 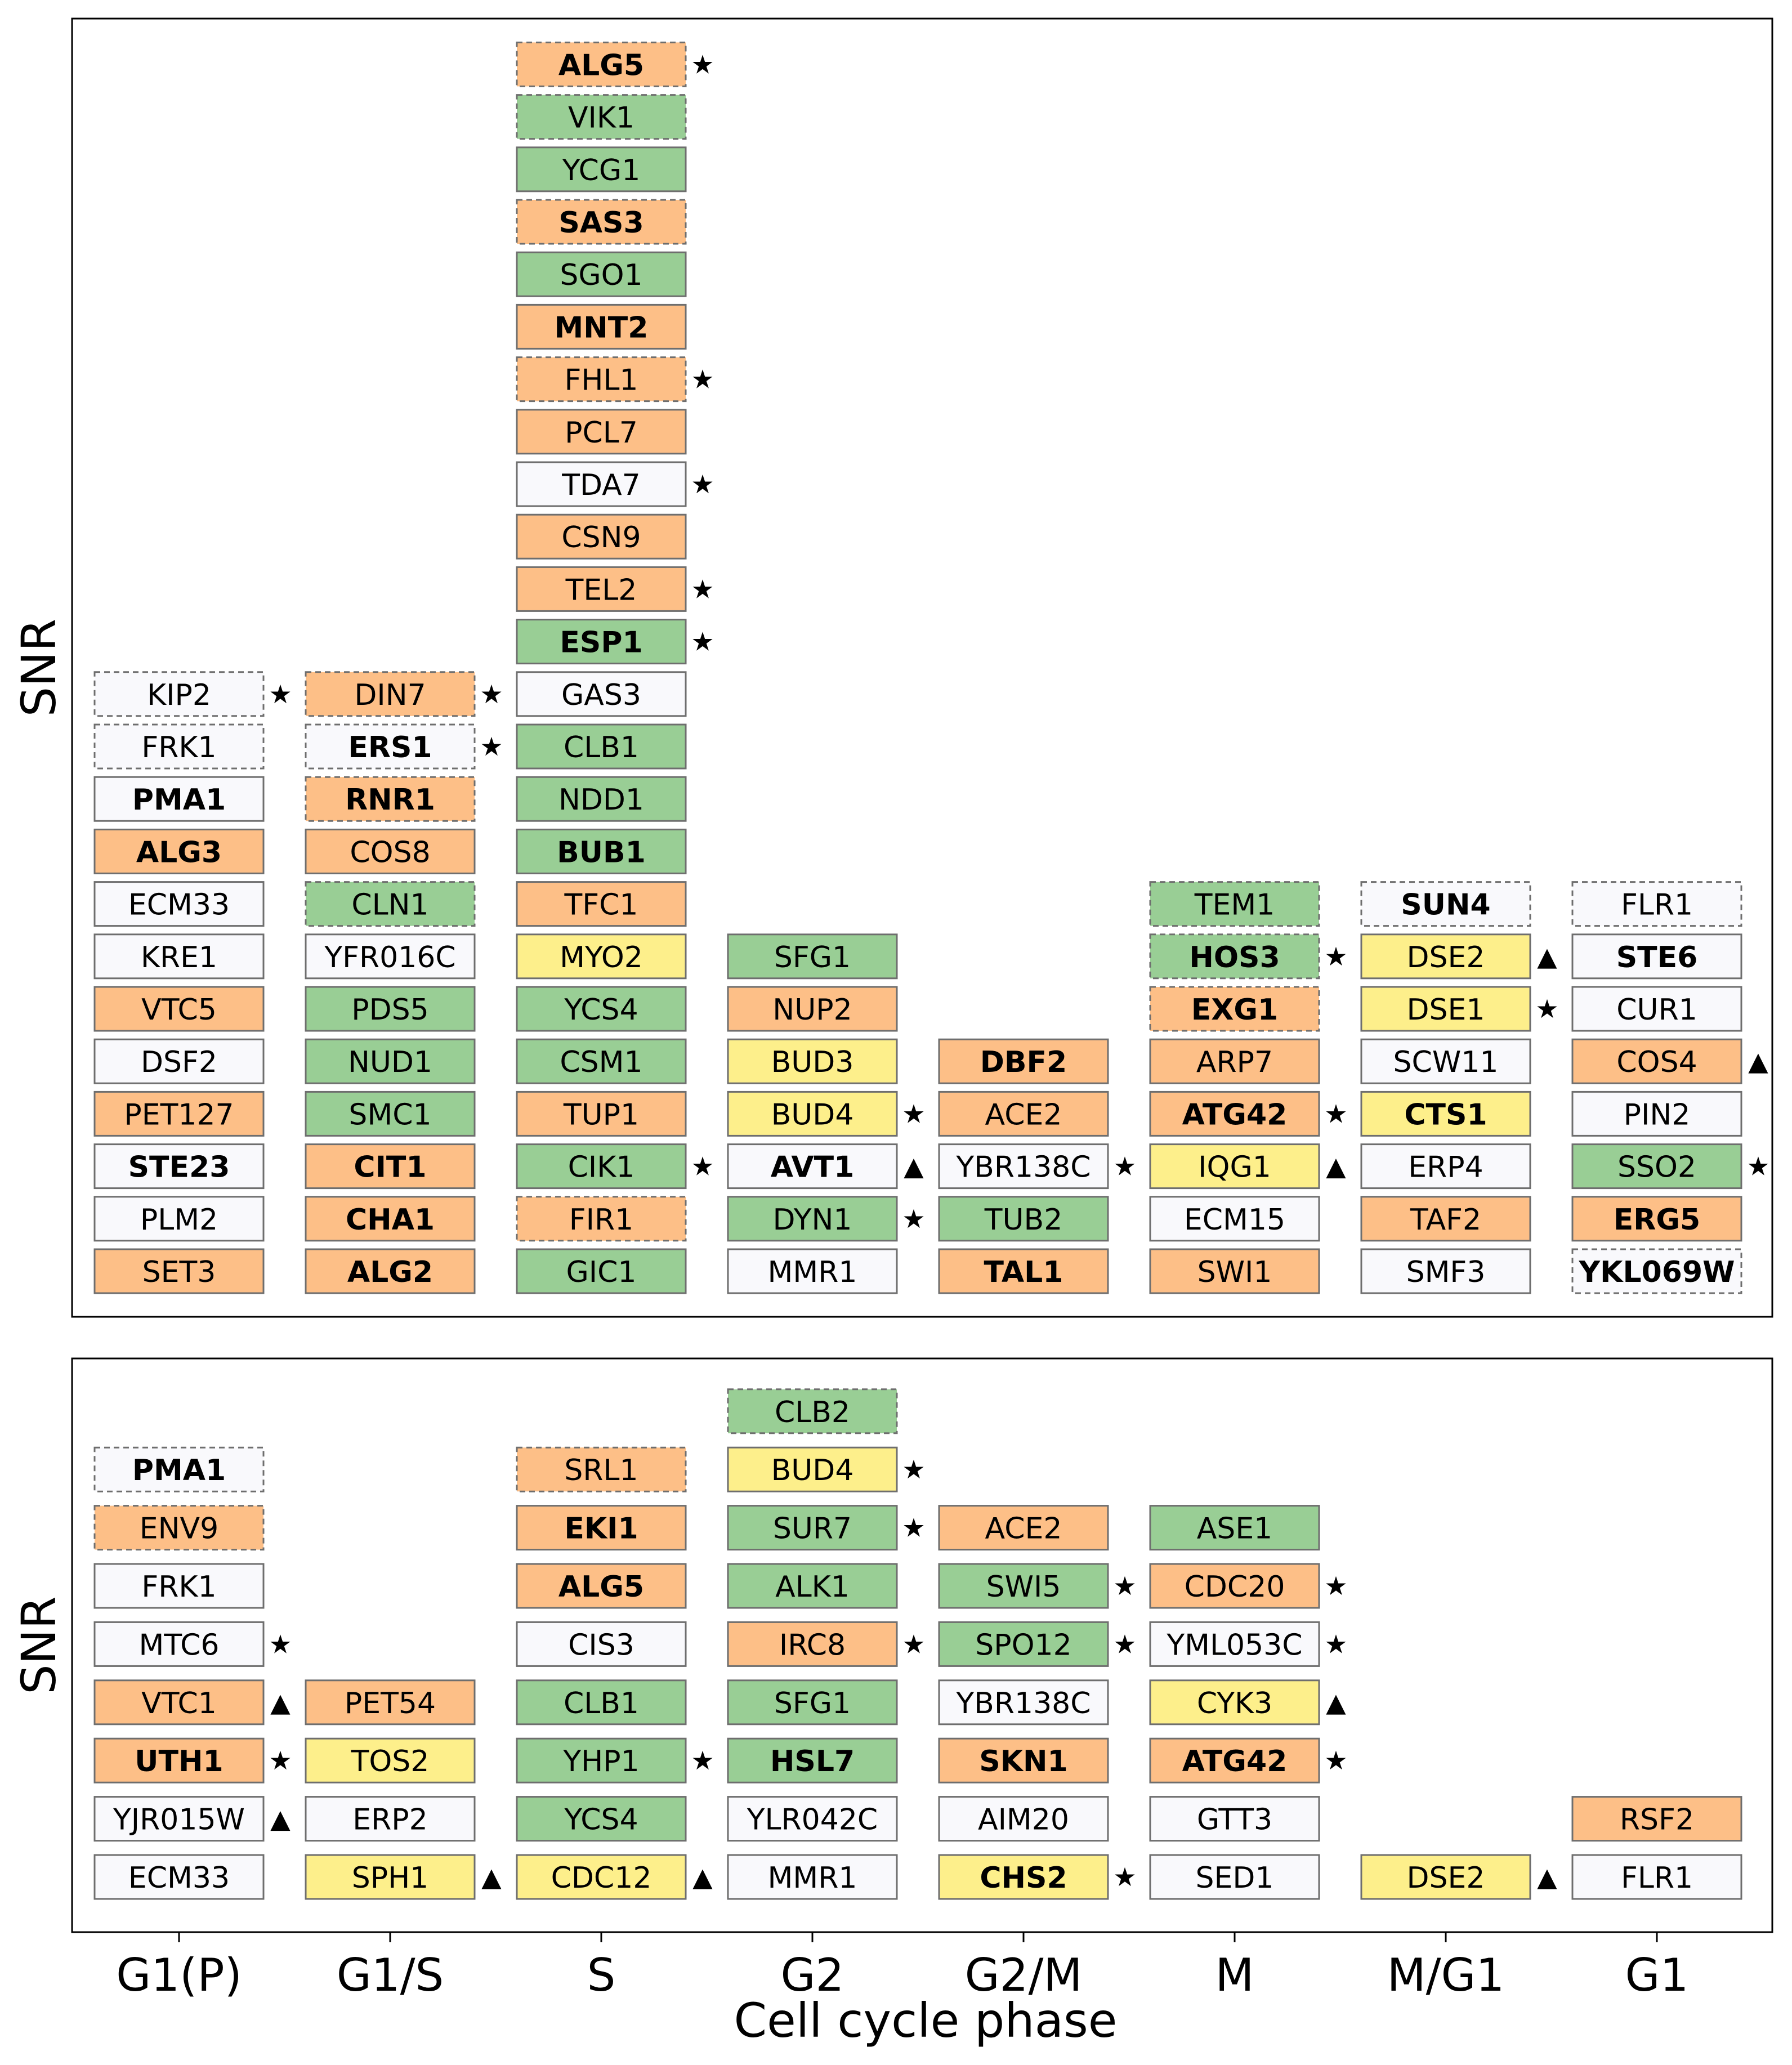 I want to click on gene-box: ALK1, so click(x=813, y=1586).